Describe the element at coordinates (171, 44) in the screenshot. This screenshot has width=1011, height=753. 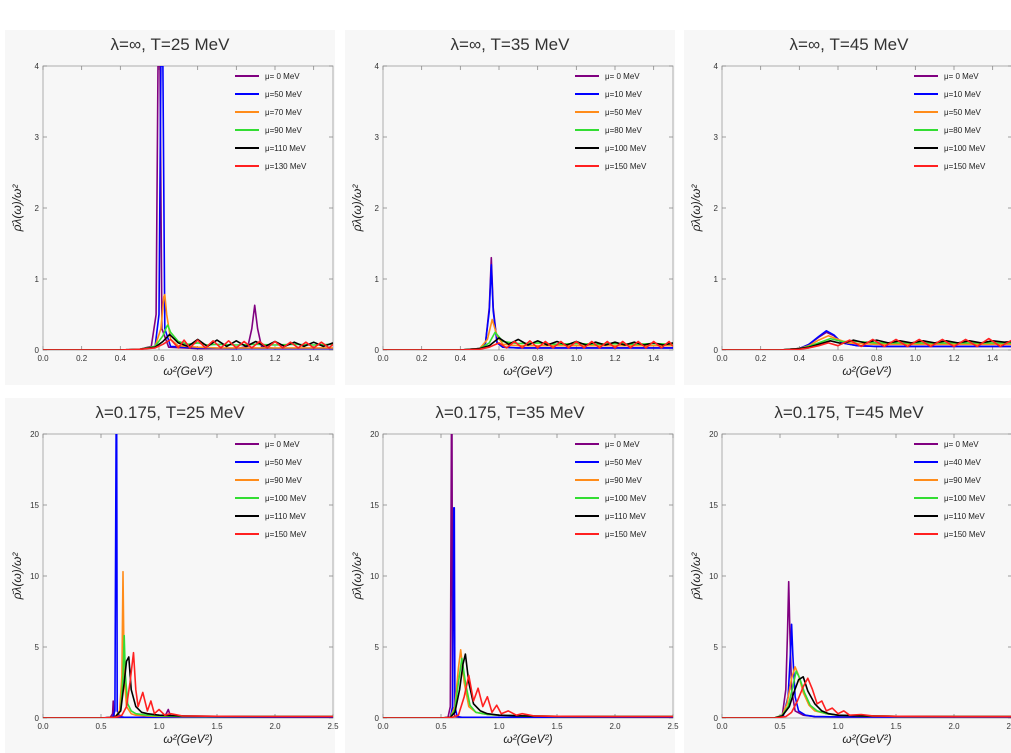
I see `panel-title: λ=∞, T=25 MeV` at that location.